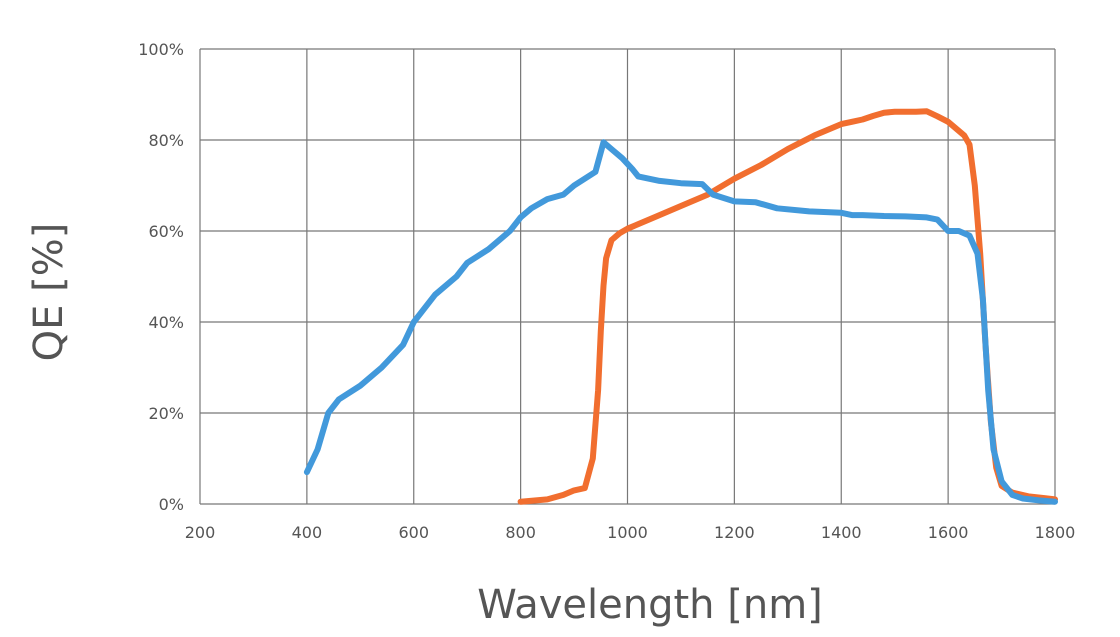 This screenshot has height=637, width=1120. I want to click on x-tick-label: 200, so click(200, 532).